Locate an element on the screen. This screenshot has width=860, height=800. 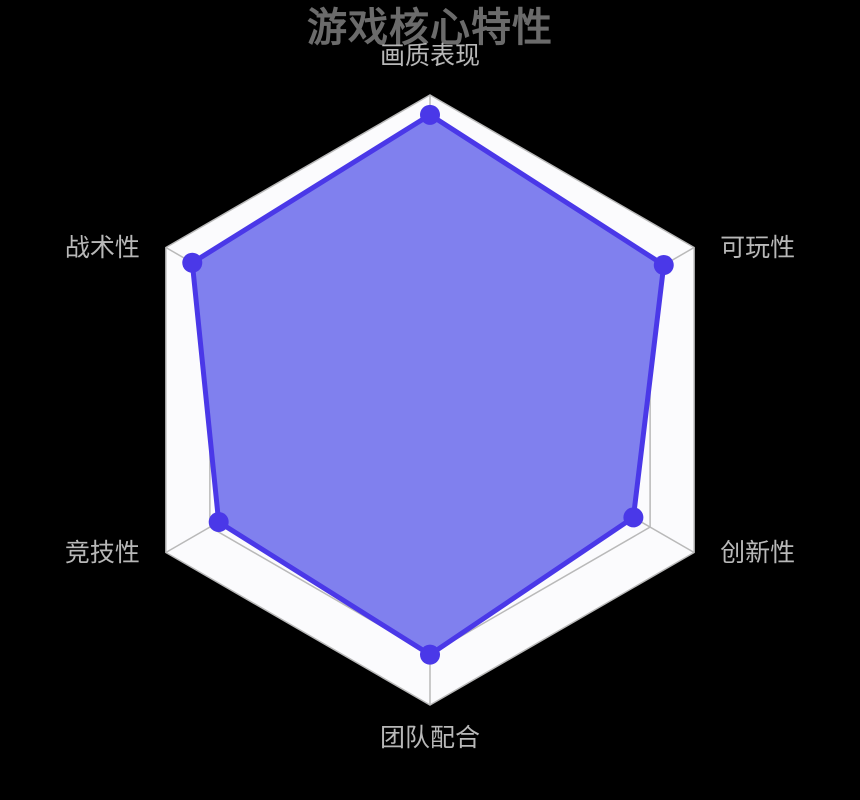
axis-label-teamwork: 团队配合 is located at coordinates (429, 738).